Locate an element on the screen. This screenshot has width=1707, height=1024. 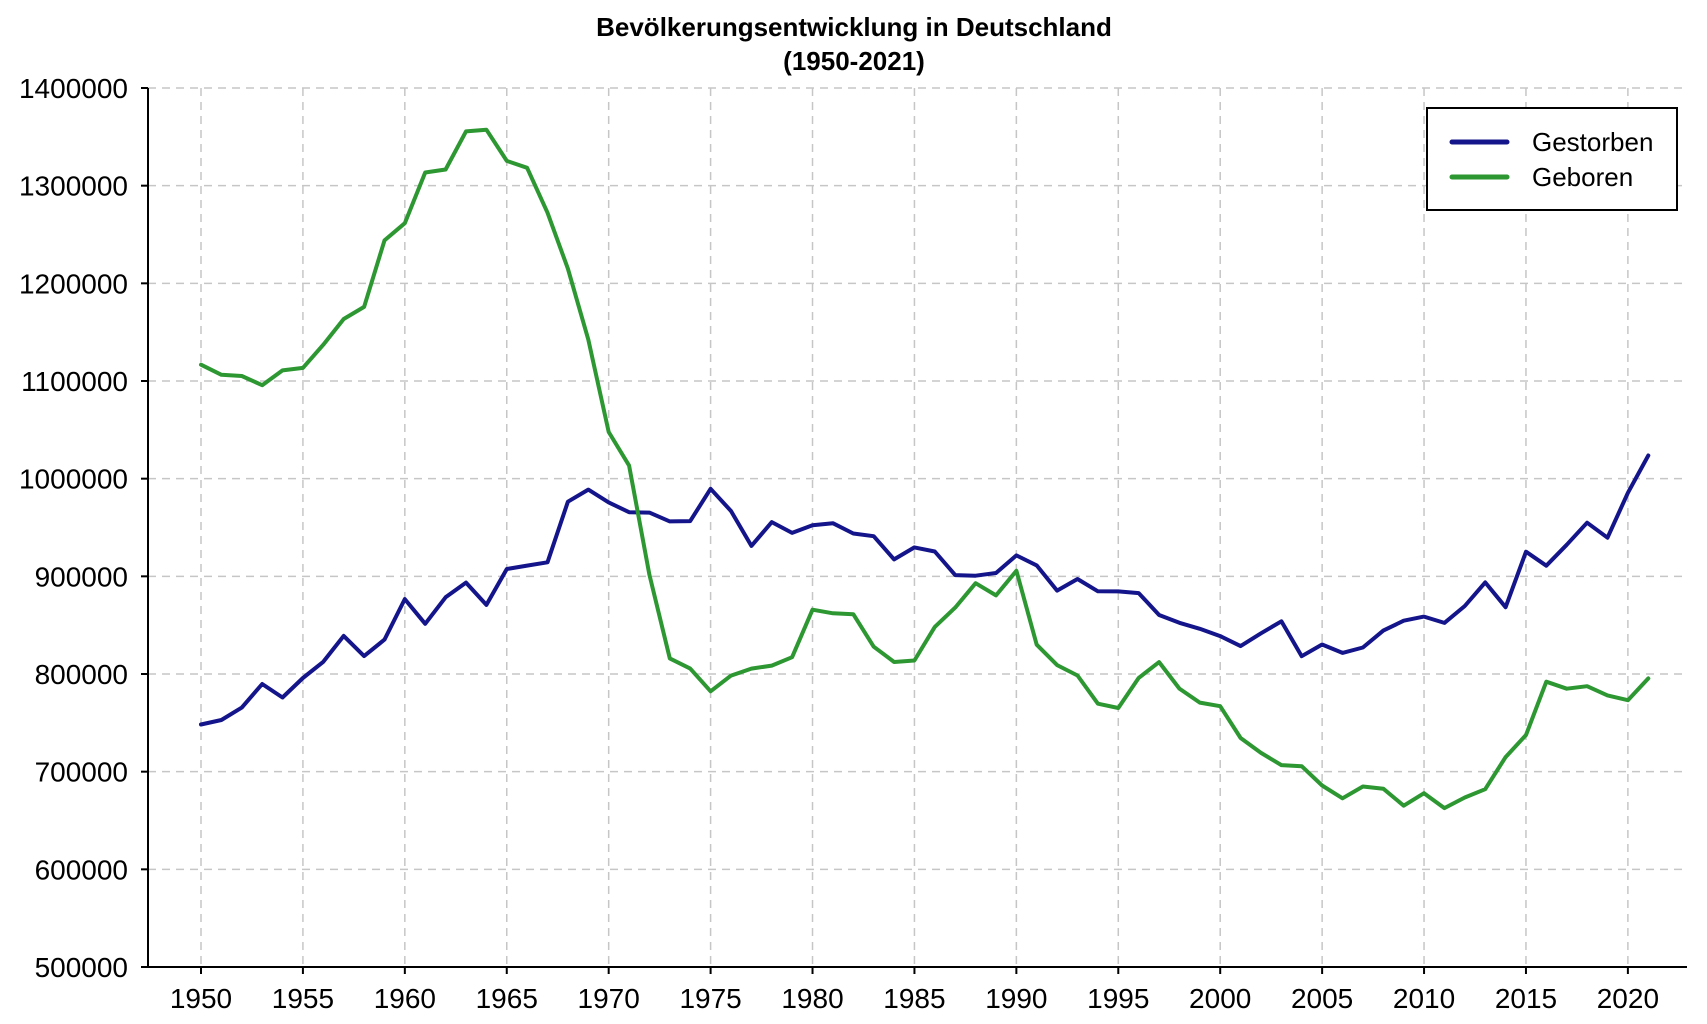
y-tick-label: 1400000 is located at coordinates (73, 88).